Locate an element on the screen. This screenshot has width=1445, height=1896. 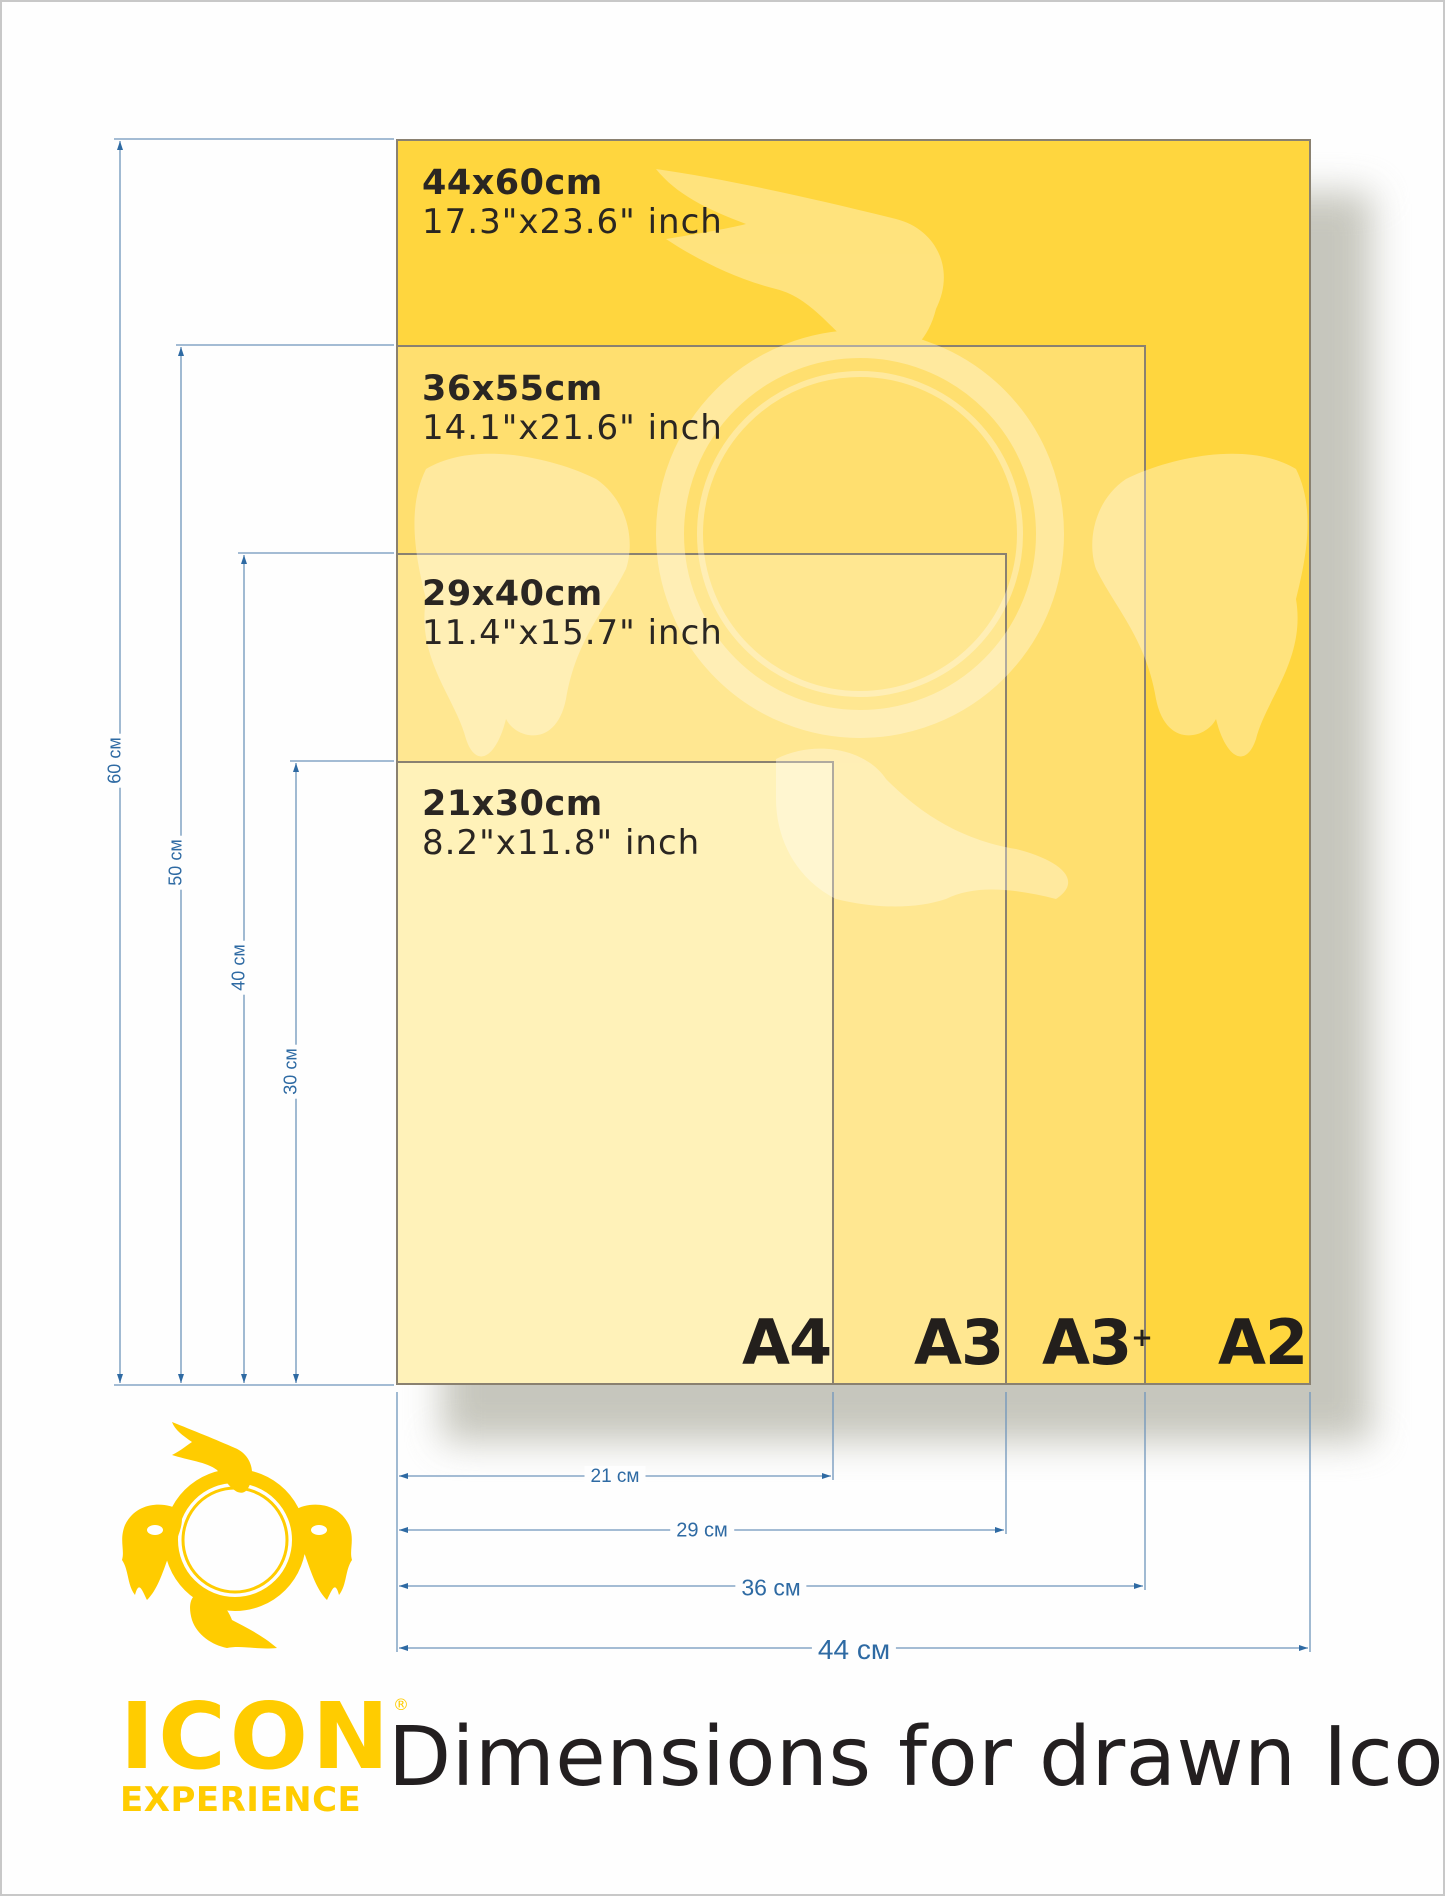
sheet-a4 is located at coordinates (615, 1073).